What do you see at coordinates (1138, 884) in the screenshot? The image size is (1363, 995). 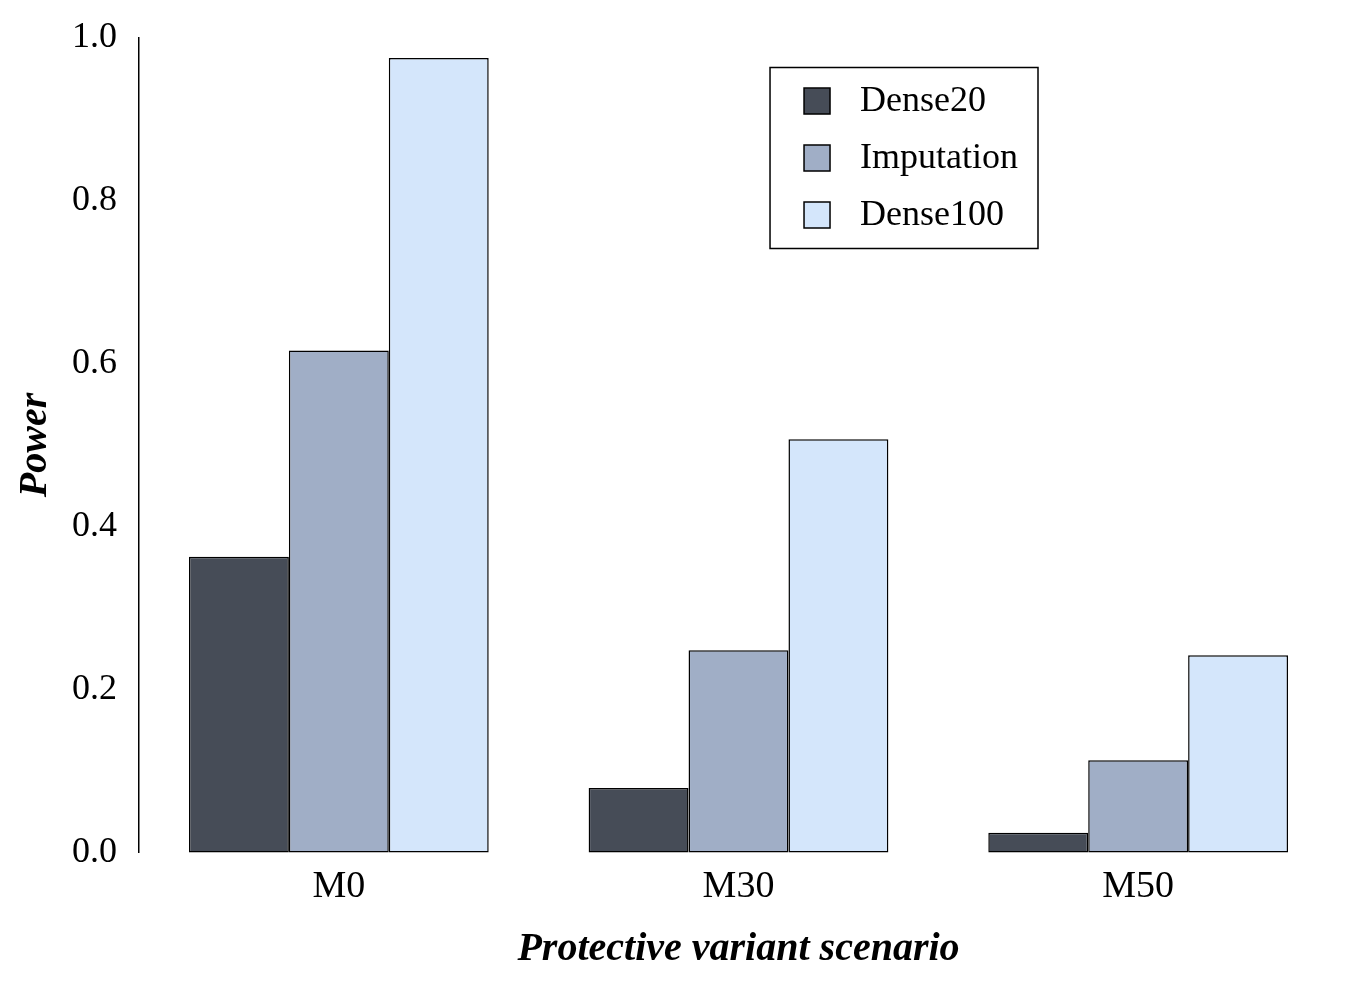 I see `x-tick-label: M50` at bounding box center [1138, 884].